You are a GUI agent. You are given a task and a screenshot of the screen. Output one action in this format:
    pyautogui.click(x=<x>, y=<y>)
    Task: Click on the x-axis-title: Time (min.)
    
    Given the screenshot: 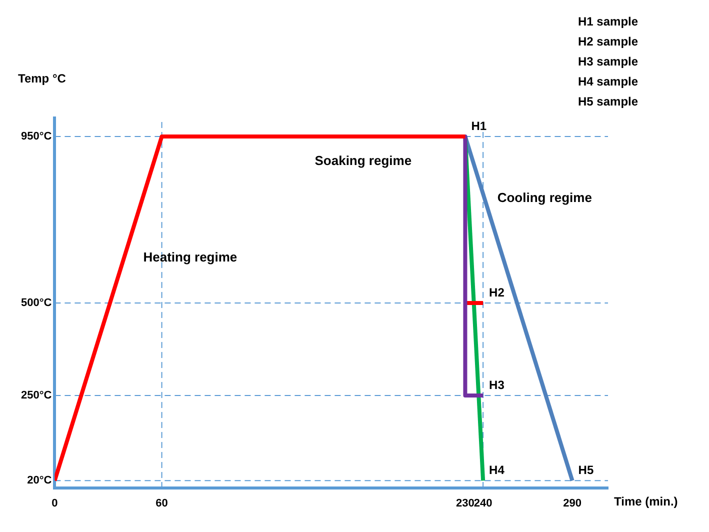 What is the action you would take?
    pyautogui.click(x=646, y=501)
    